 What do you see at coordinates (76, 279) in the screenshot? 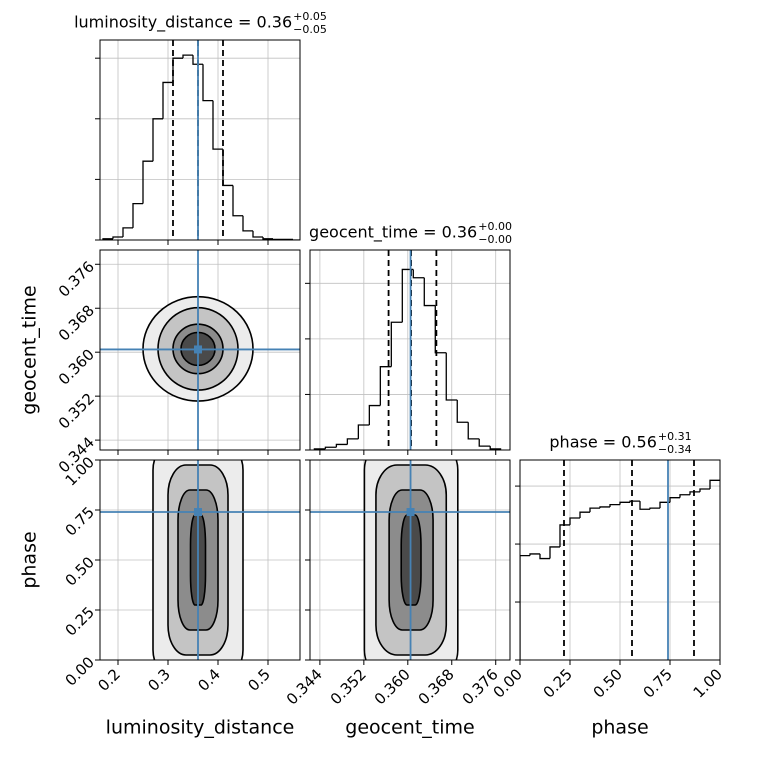
I see `y-tick-label: 0.376` at bounding box center [76, 279].